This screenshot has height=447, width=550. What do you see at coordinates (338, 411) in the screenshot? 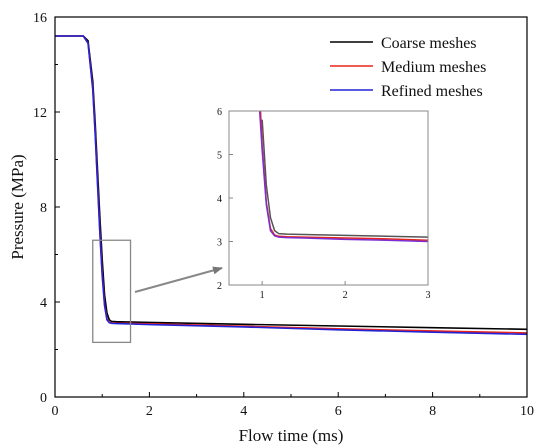
I see `x-tick-label: 6` at bounding box center [338, 411].